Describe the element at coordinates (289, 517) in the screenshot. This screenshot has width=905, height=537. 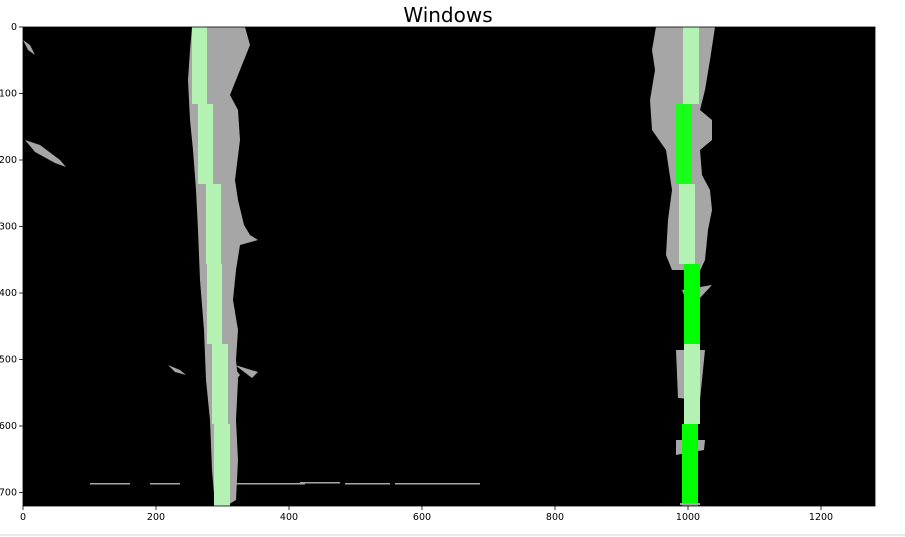
I see `x-tick-label: 400` at that location.